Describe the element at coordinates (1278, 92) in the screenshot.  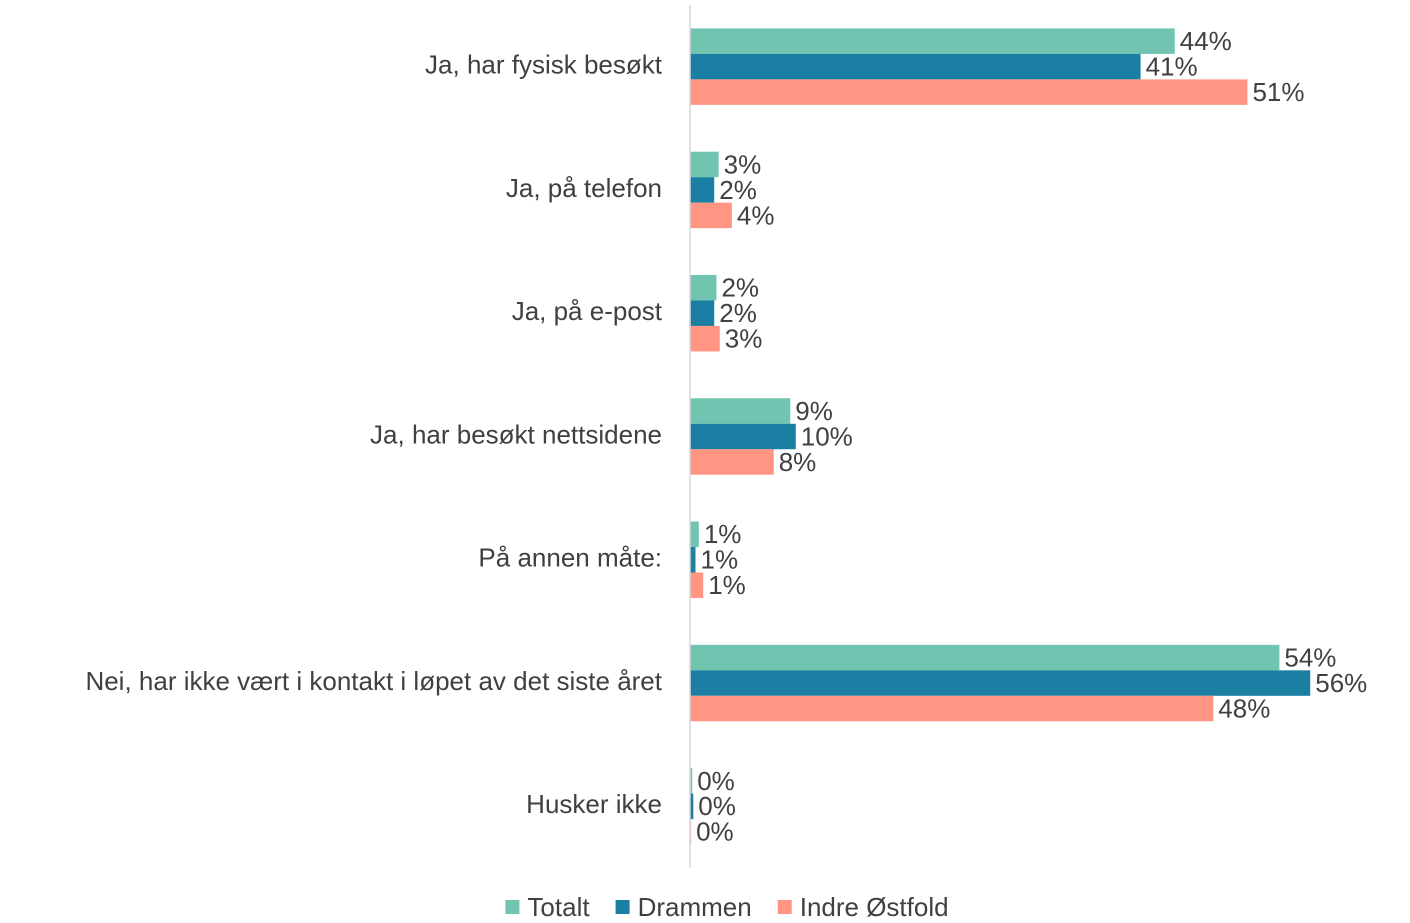
I see `data-label: 51%` at that location.